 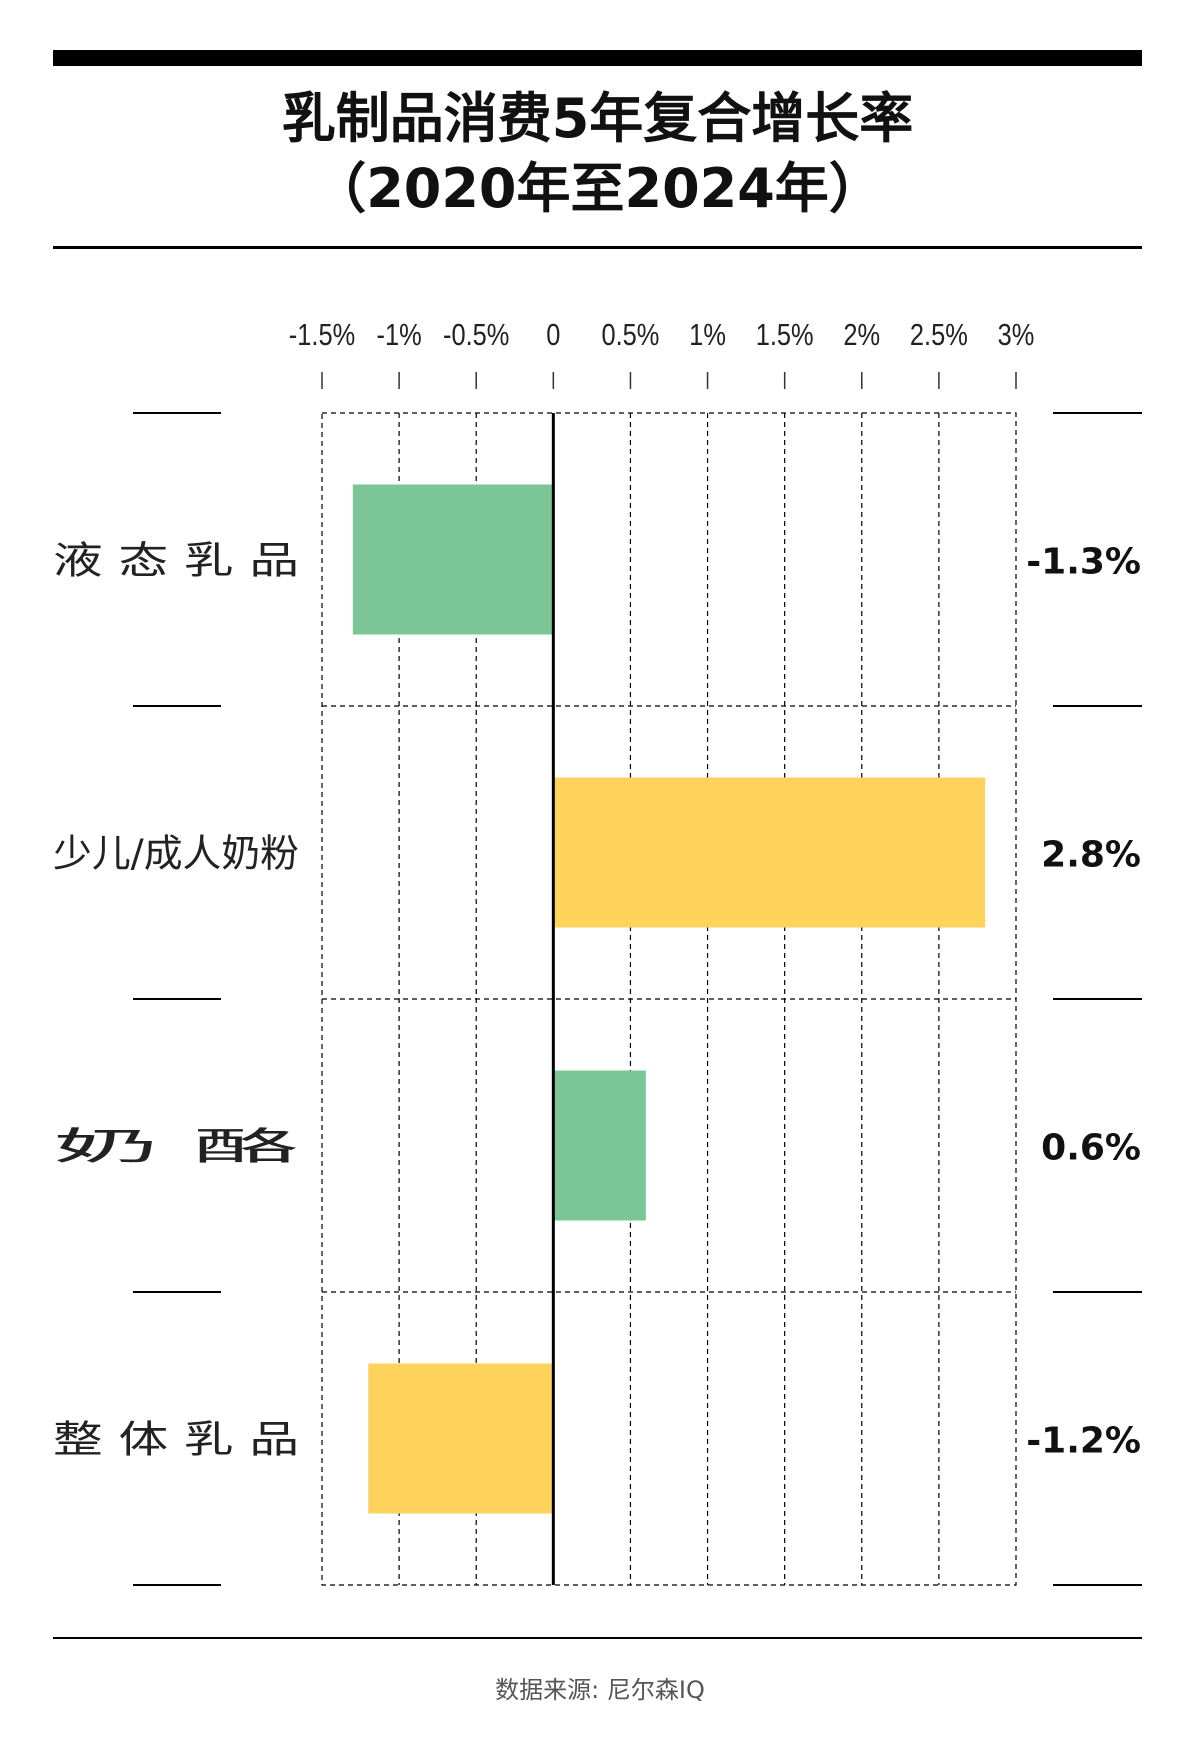 What do you see at coordinates (1091, 1148) in the screenshot?
I see `value-label: 0.6%` at bounding box center [1091, 1148].